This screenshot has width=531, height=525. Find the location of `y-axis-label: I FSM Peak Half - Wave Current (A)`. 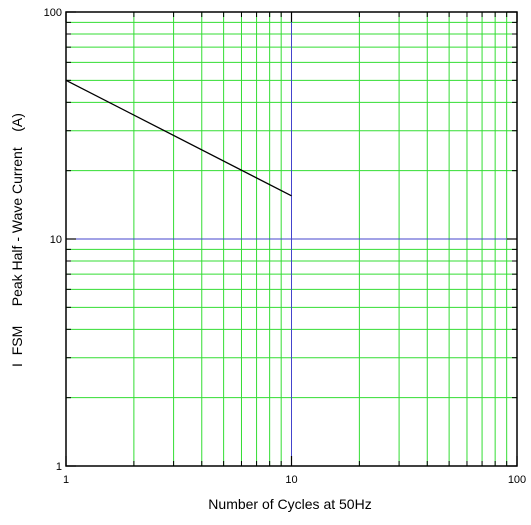

y-axis-label: I FSM Peak Half - Wave Current (A) is located at coordinates (17, 240).